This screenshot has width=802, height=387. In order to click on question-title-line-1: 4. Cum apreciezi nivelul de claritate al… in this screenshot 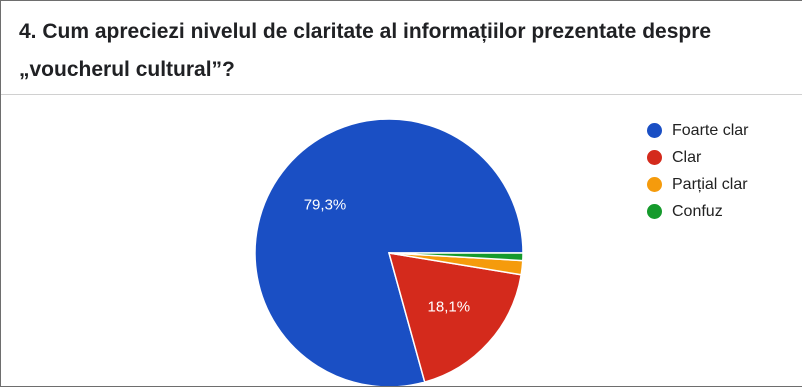, I will do `click(365, 31)`.